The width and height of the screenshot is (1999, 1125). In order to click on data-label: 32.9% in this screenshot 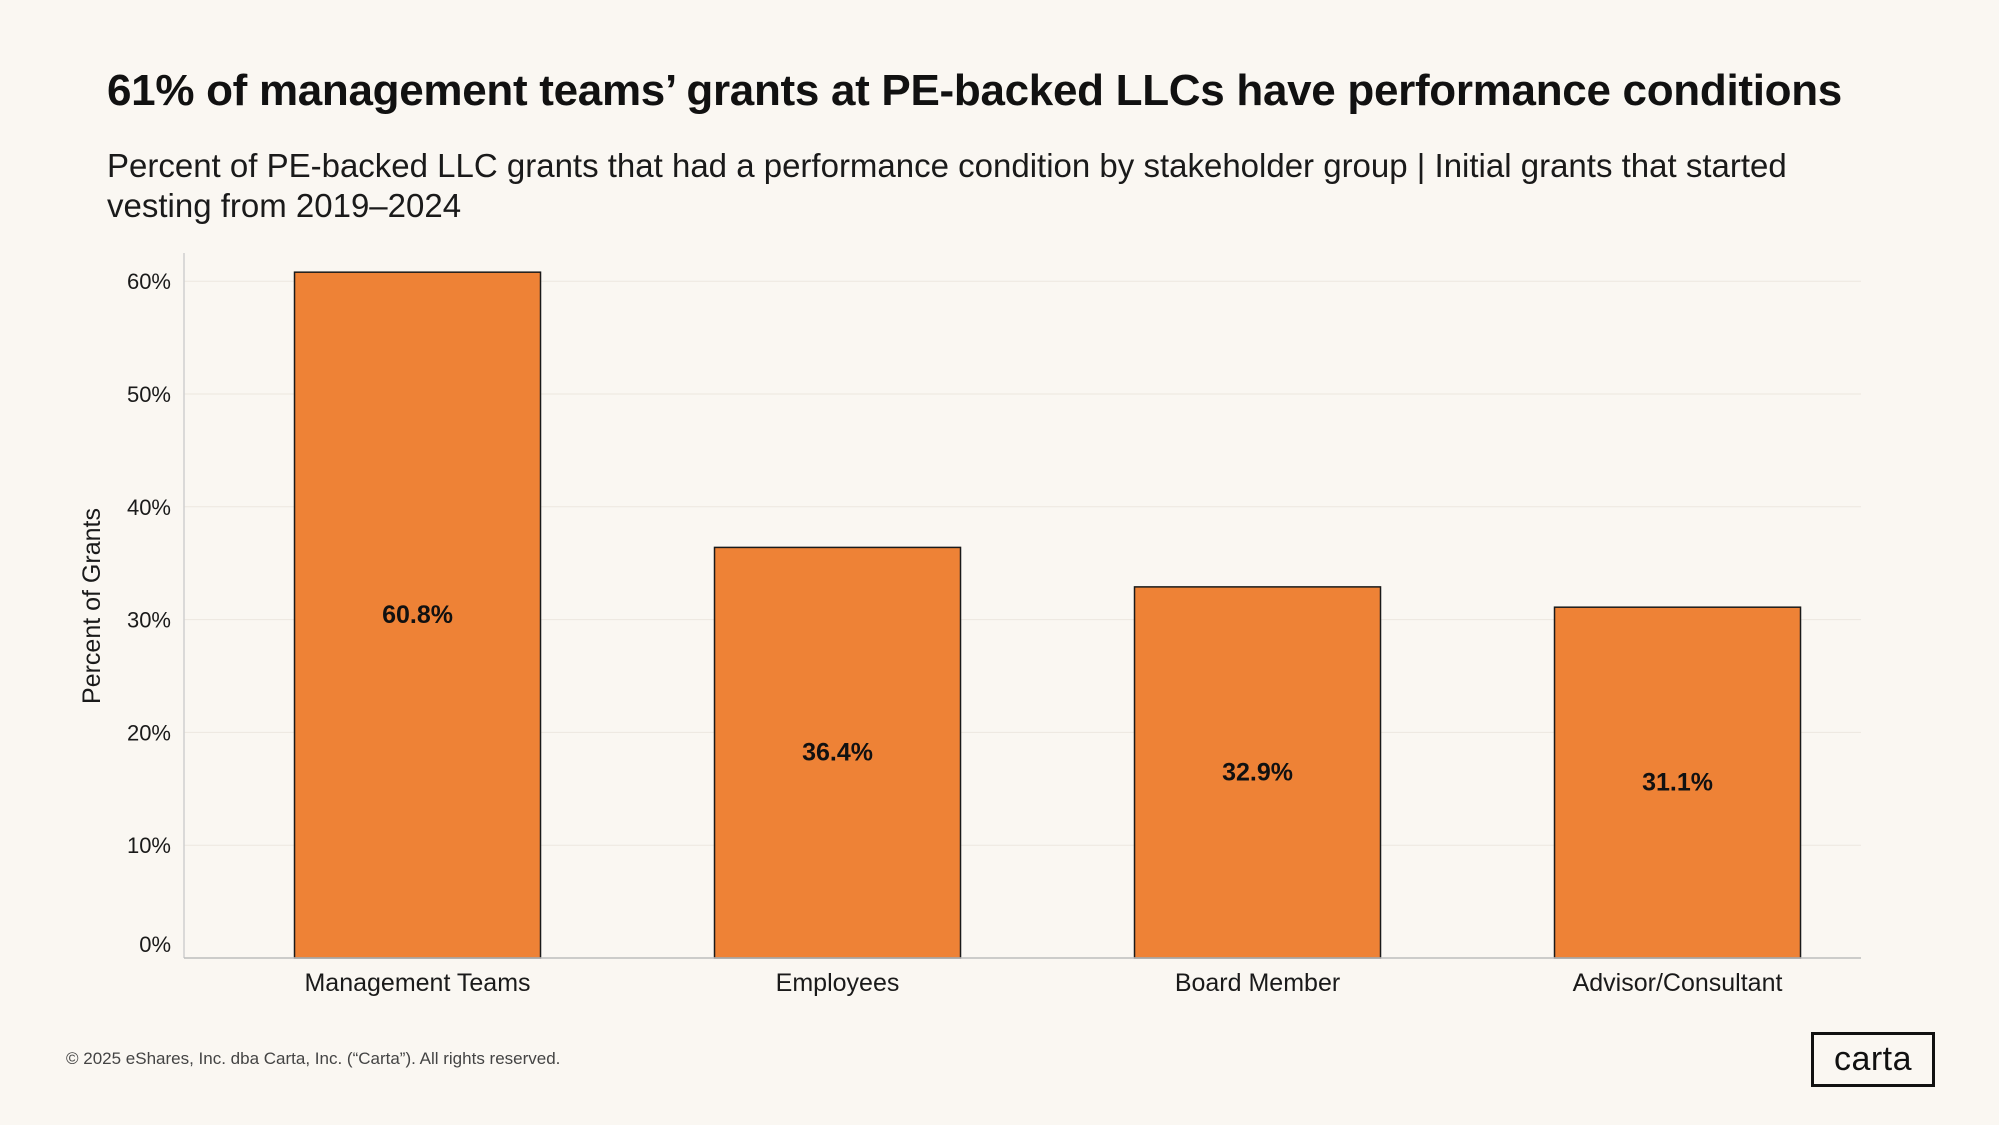, I will do `click(1257, 772)`.